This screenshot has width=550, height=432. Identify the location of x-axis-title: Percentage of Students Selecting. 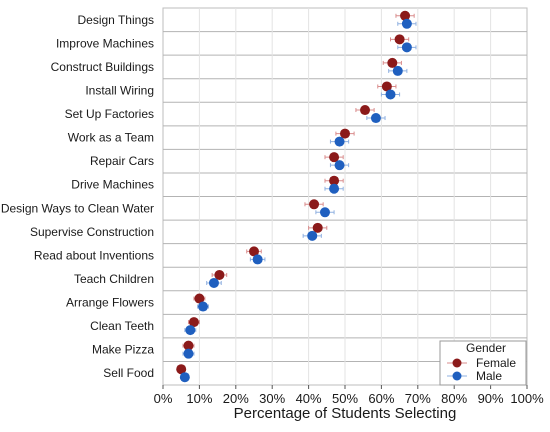
(345, 413).